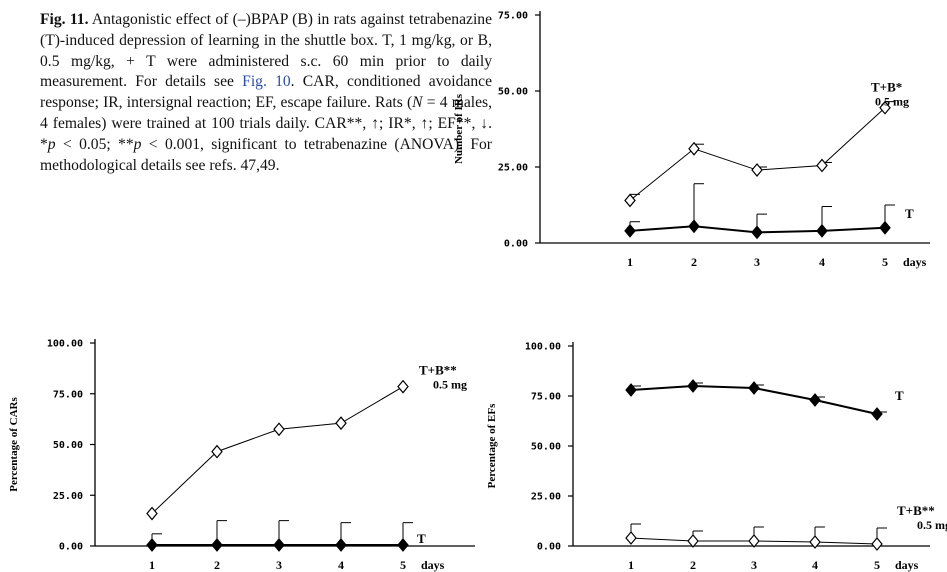 This screenshot has width=947, height=572. I want to click on caption-text: < 0.05; **, so click(94, 144).